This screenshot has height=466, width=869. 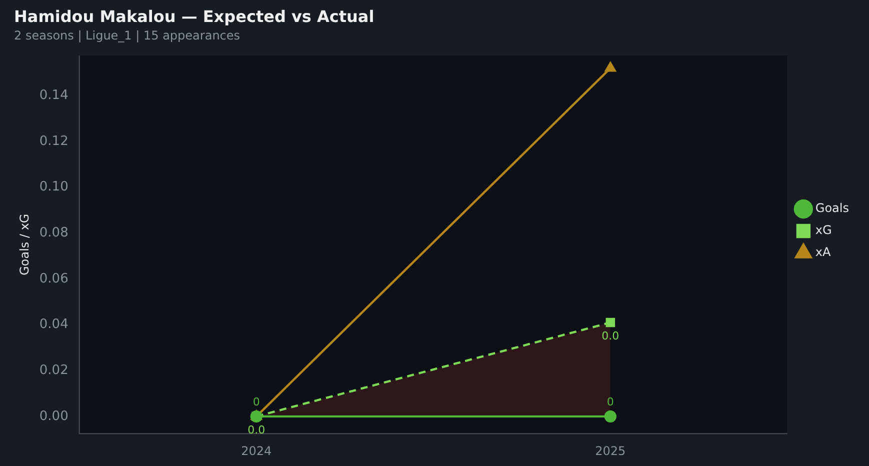 What do you see at coordinates (53, 187) in the screenshot?
I see `y-tick-label: 0.10` at bounding box center [53, 187].